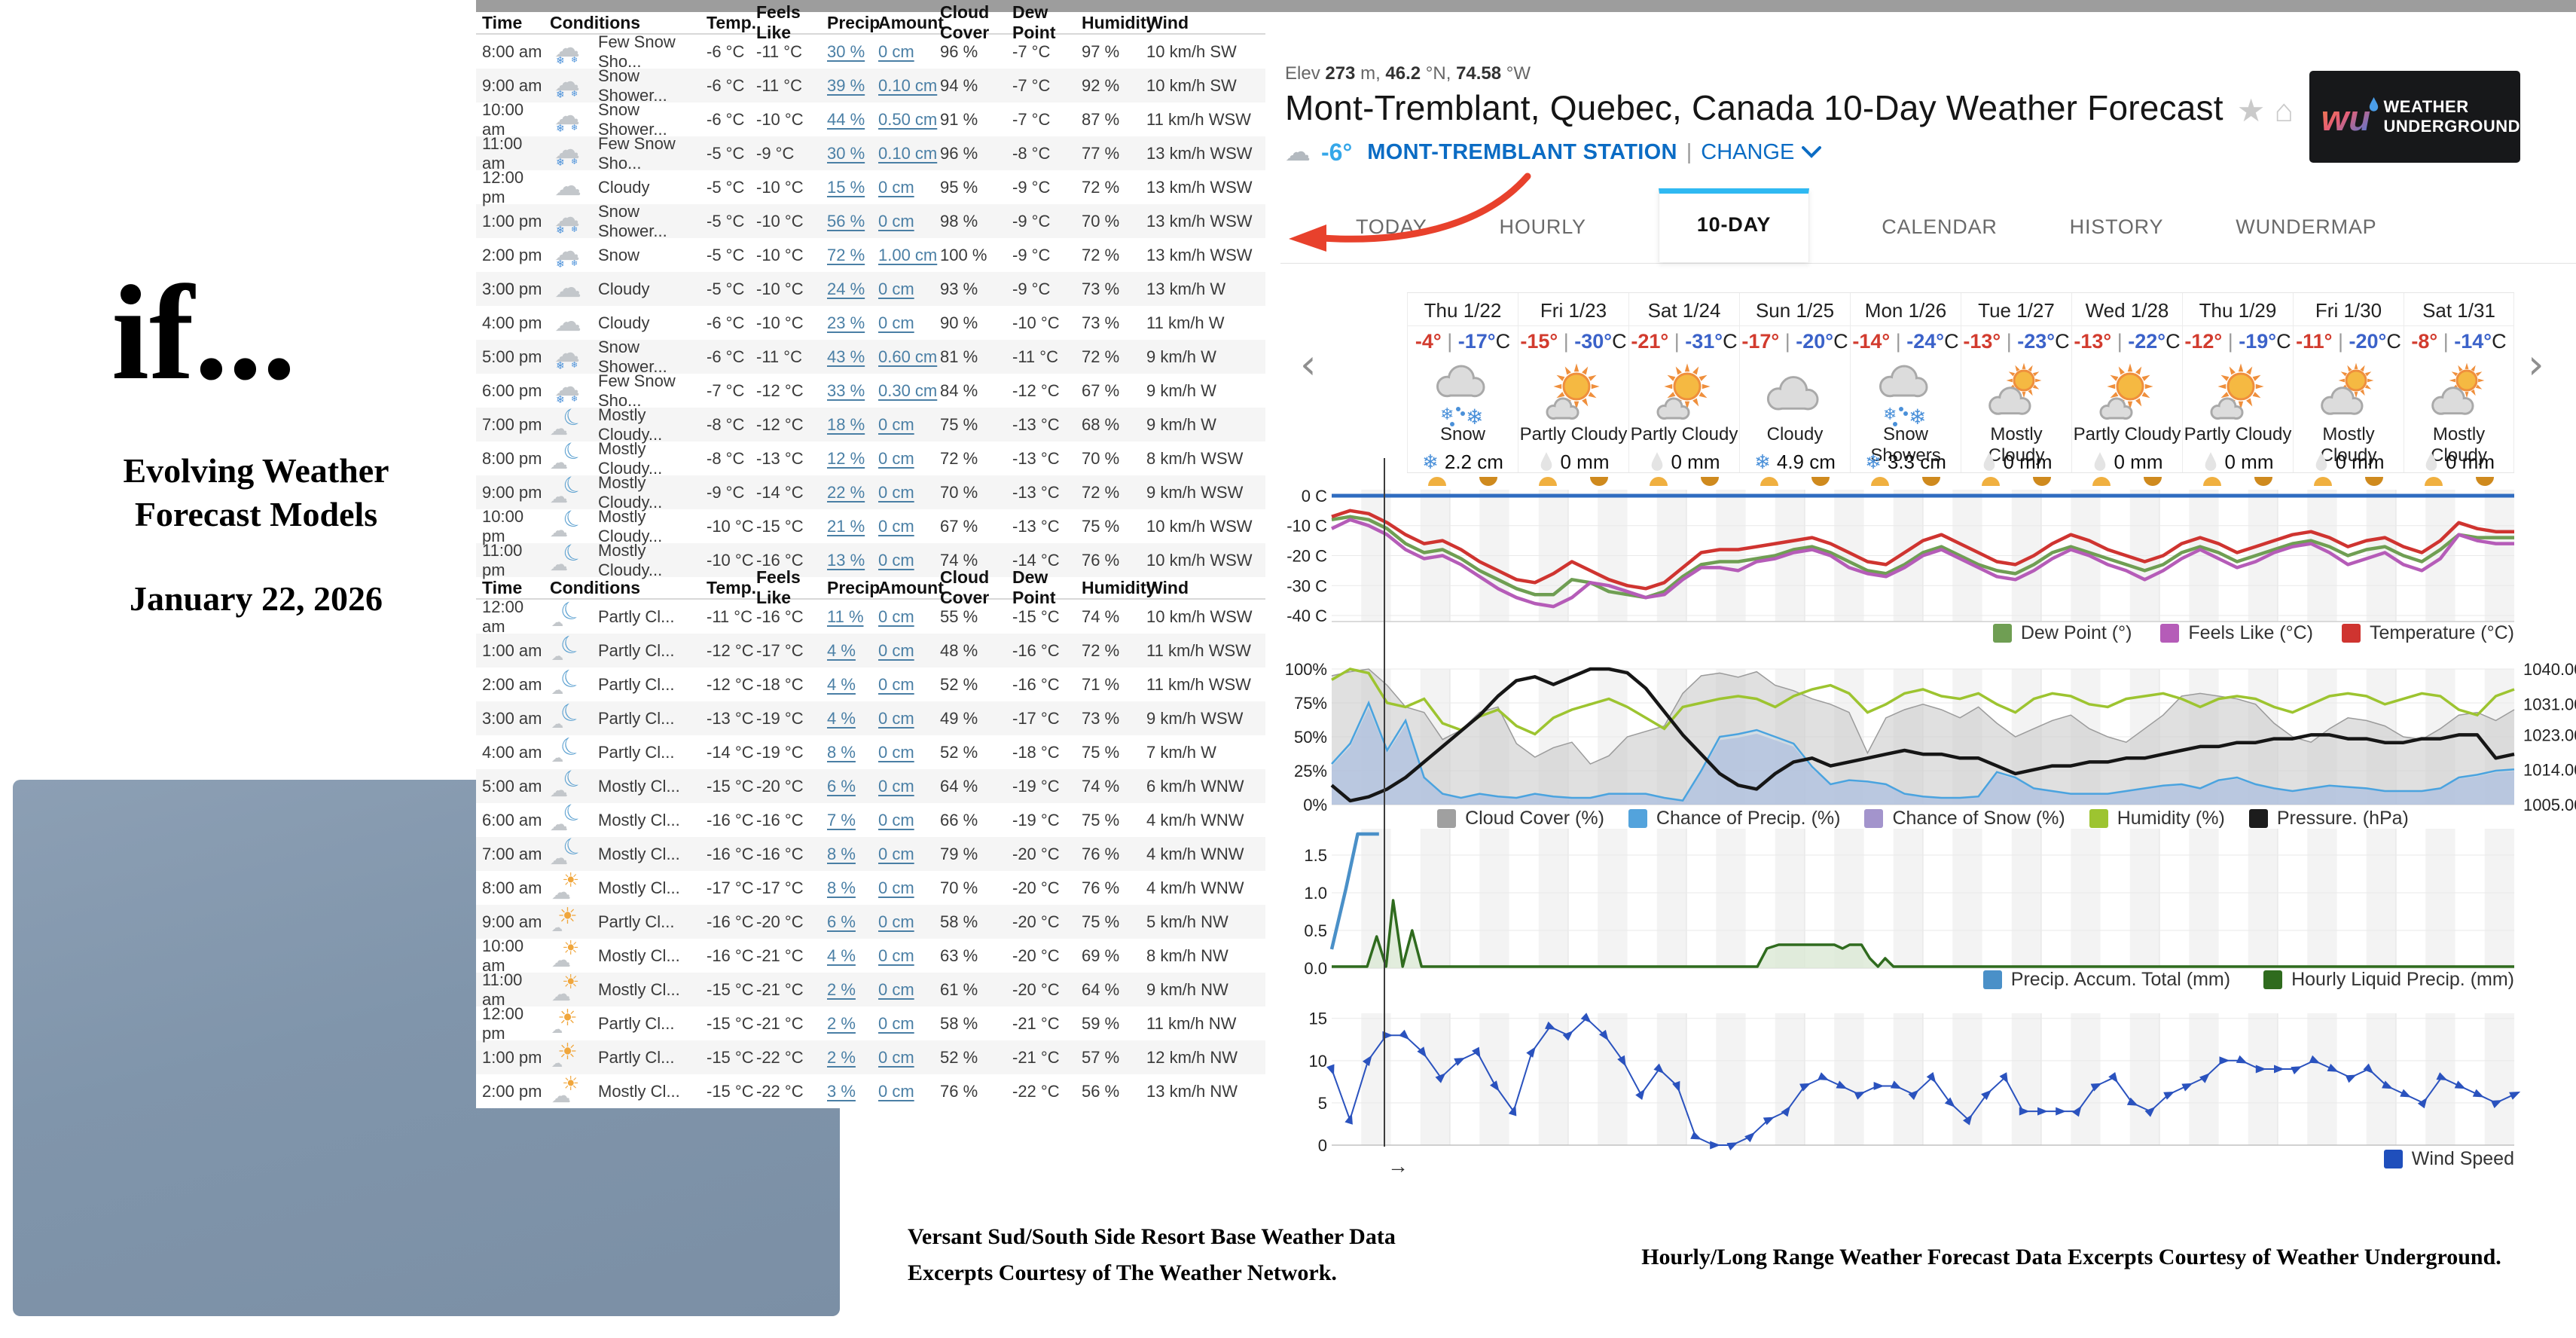 The image size is (2576, 1338). I want to click on home-icon: ⌂, so click(2284, 110).